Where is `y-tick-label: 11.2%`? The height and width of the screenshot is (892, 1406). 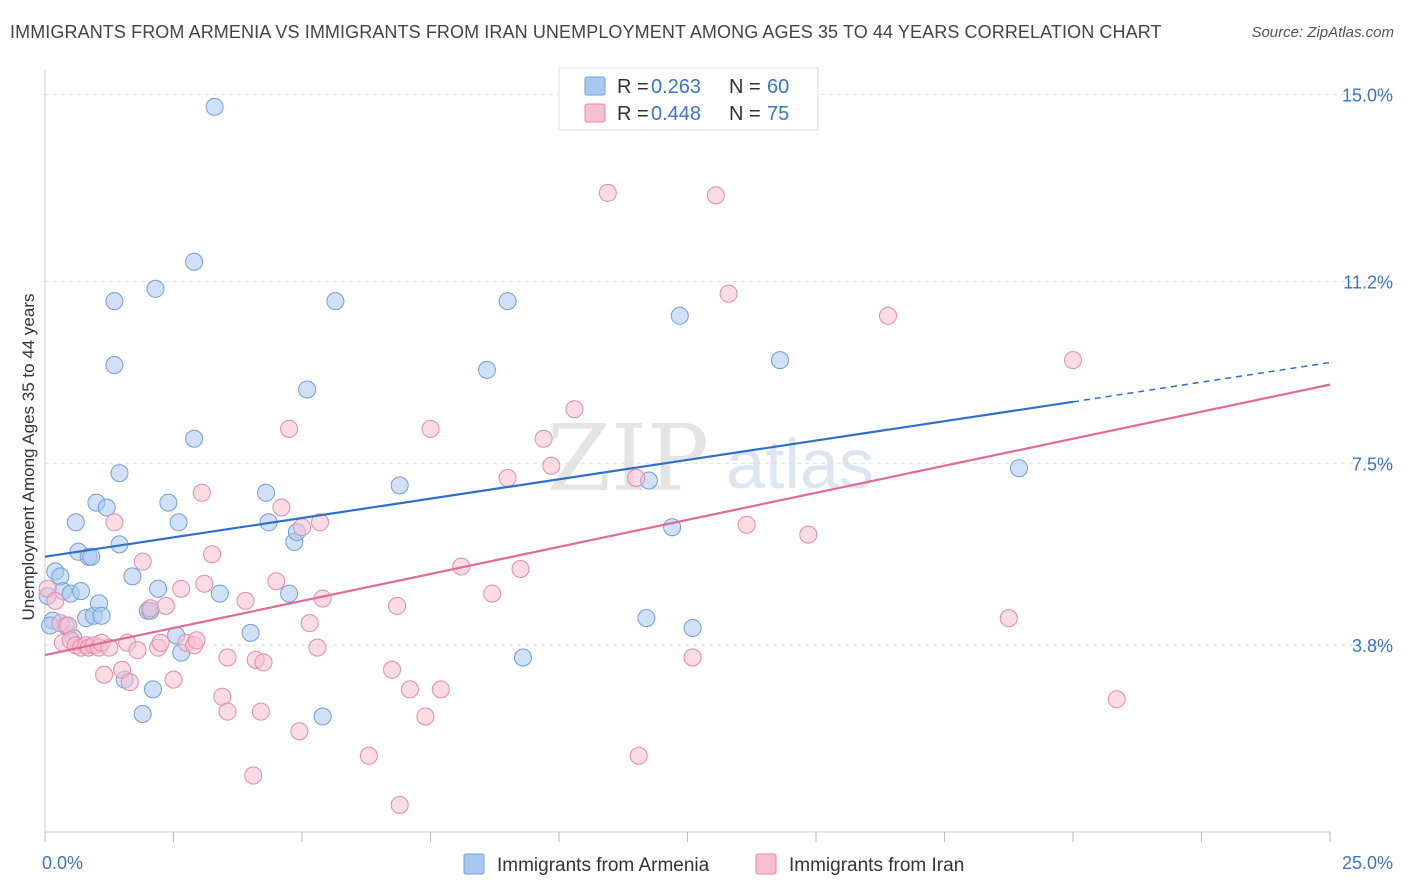 y-tick-label: 11.2% is located at coordinates (1368, 282).